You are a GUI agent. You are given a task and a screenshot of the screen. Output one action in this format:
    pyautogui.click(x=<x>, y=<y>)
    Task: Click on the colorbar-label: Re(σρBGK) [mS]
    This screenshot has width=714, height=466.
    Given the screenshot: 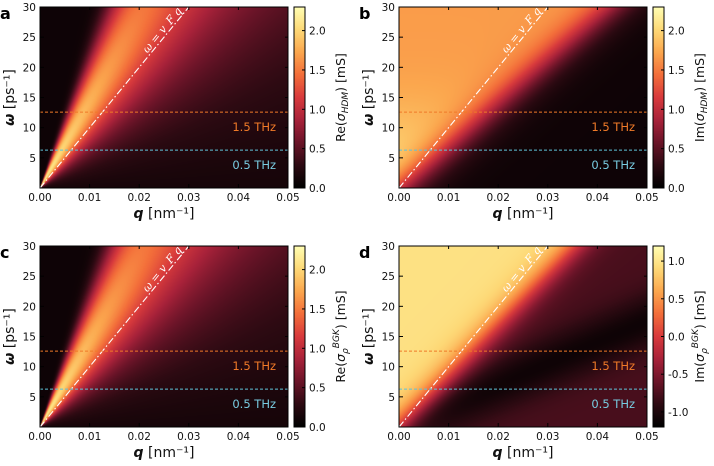 What is the action you would take?
    pyautogui.click(x=341, y=336)
    